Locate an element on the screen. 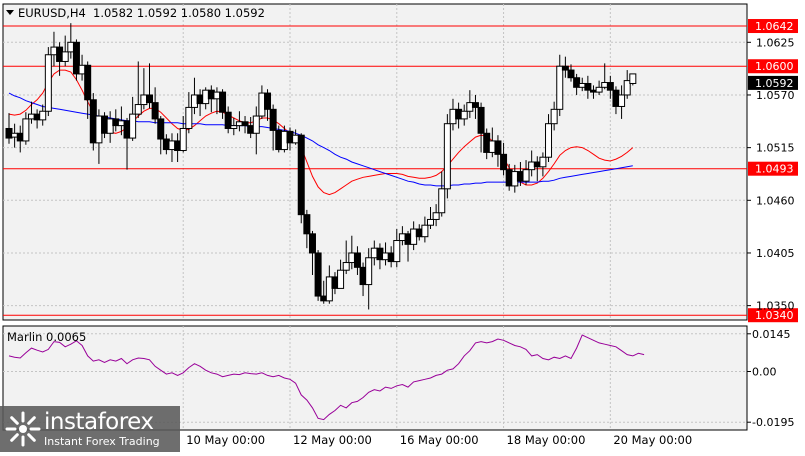 This screenshot has height=456, width=805. osc-y-tick-label: 0.00 is located at coordinates (764, 372).